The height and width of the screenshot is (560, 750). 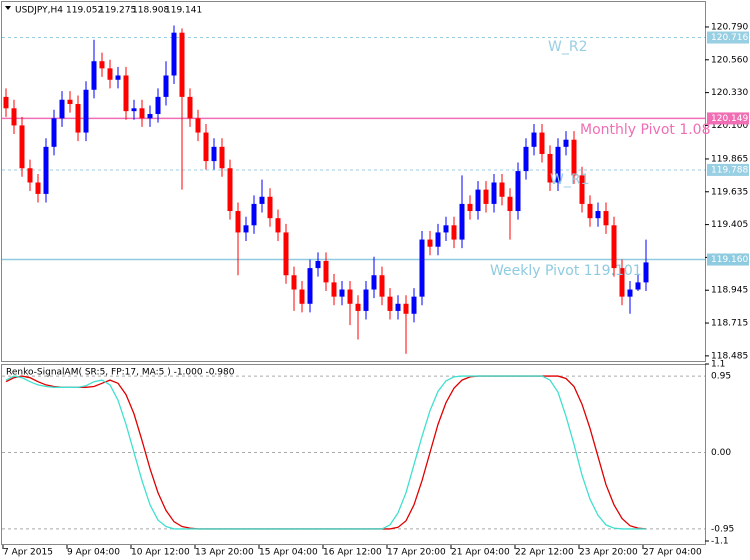 I want to click on header-value: 119.141, so click(x=183, y=11).